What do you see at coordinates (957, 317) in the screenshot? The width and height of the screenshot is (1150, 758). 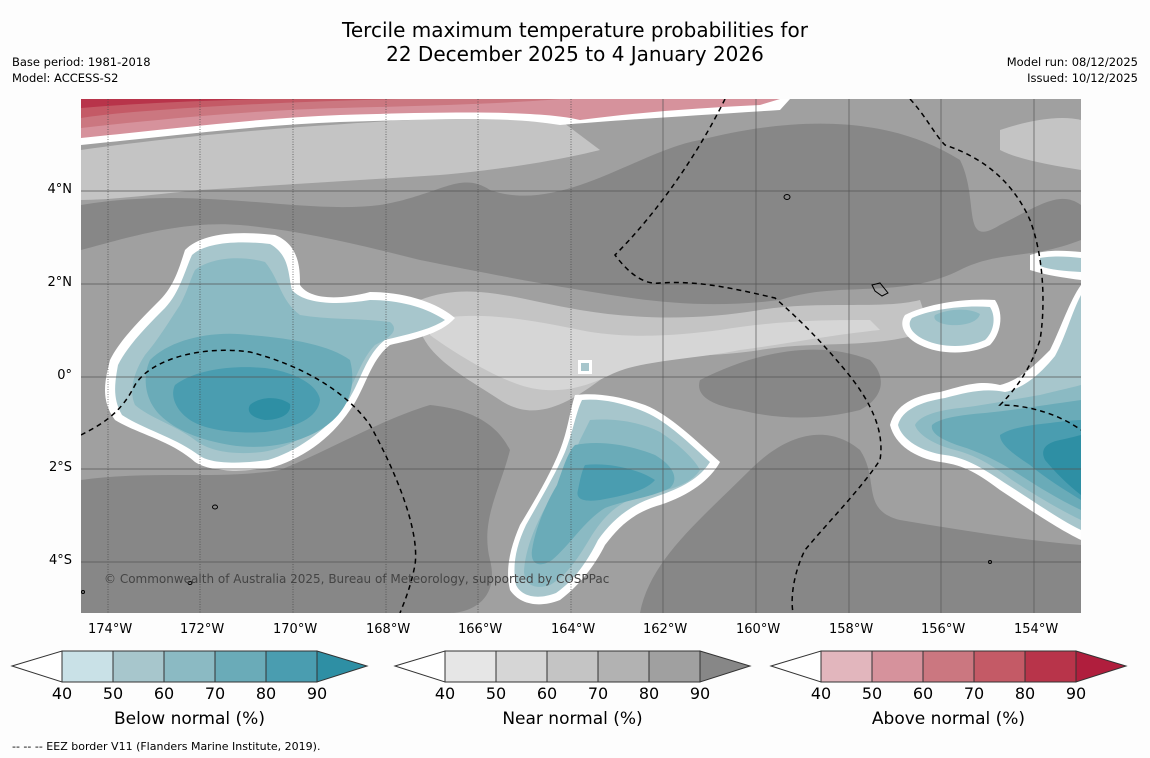 I see `below-normal-east-small-core` at bounding box center [957, 317].